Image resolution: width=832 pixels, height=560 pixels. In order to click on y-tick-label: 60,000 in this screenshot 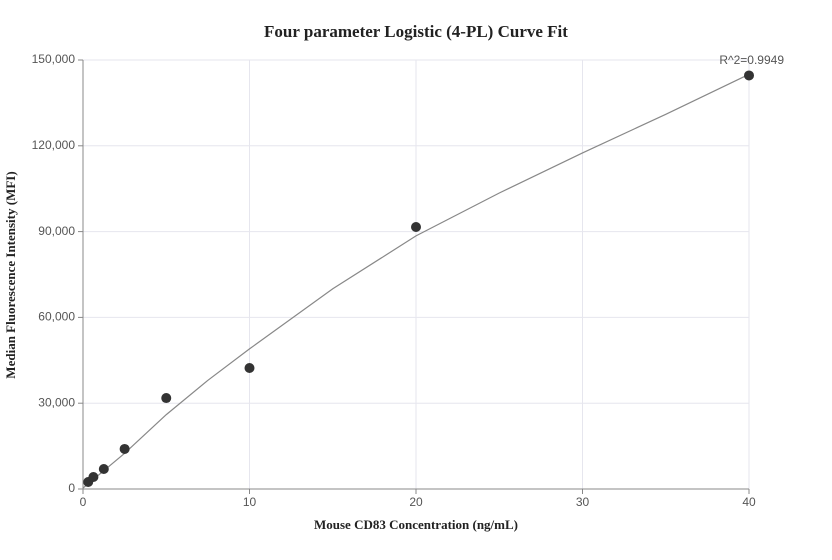, I will do `click(56, 317)`.